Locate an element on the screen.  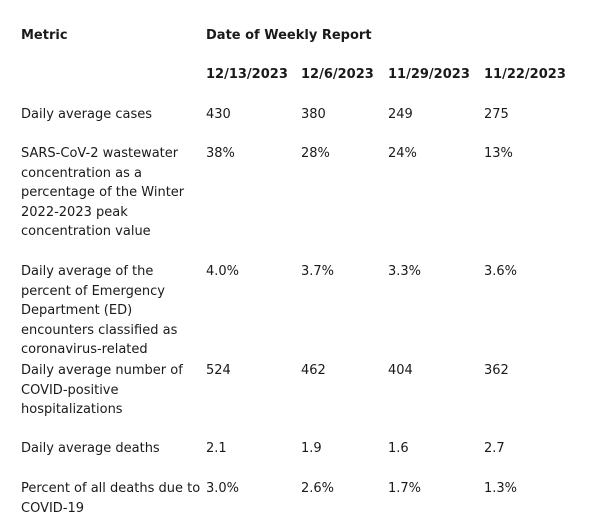
value-cell: 24% is located at coordinates (402, 153).